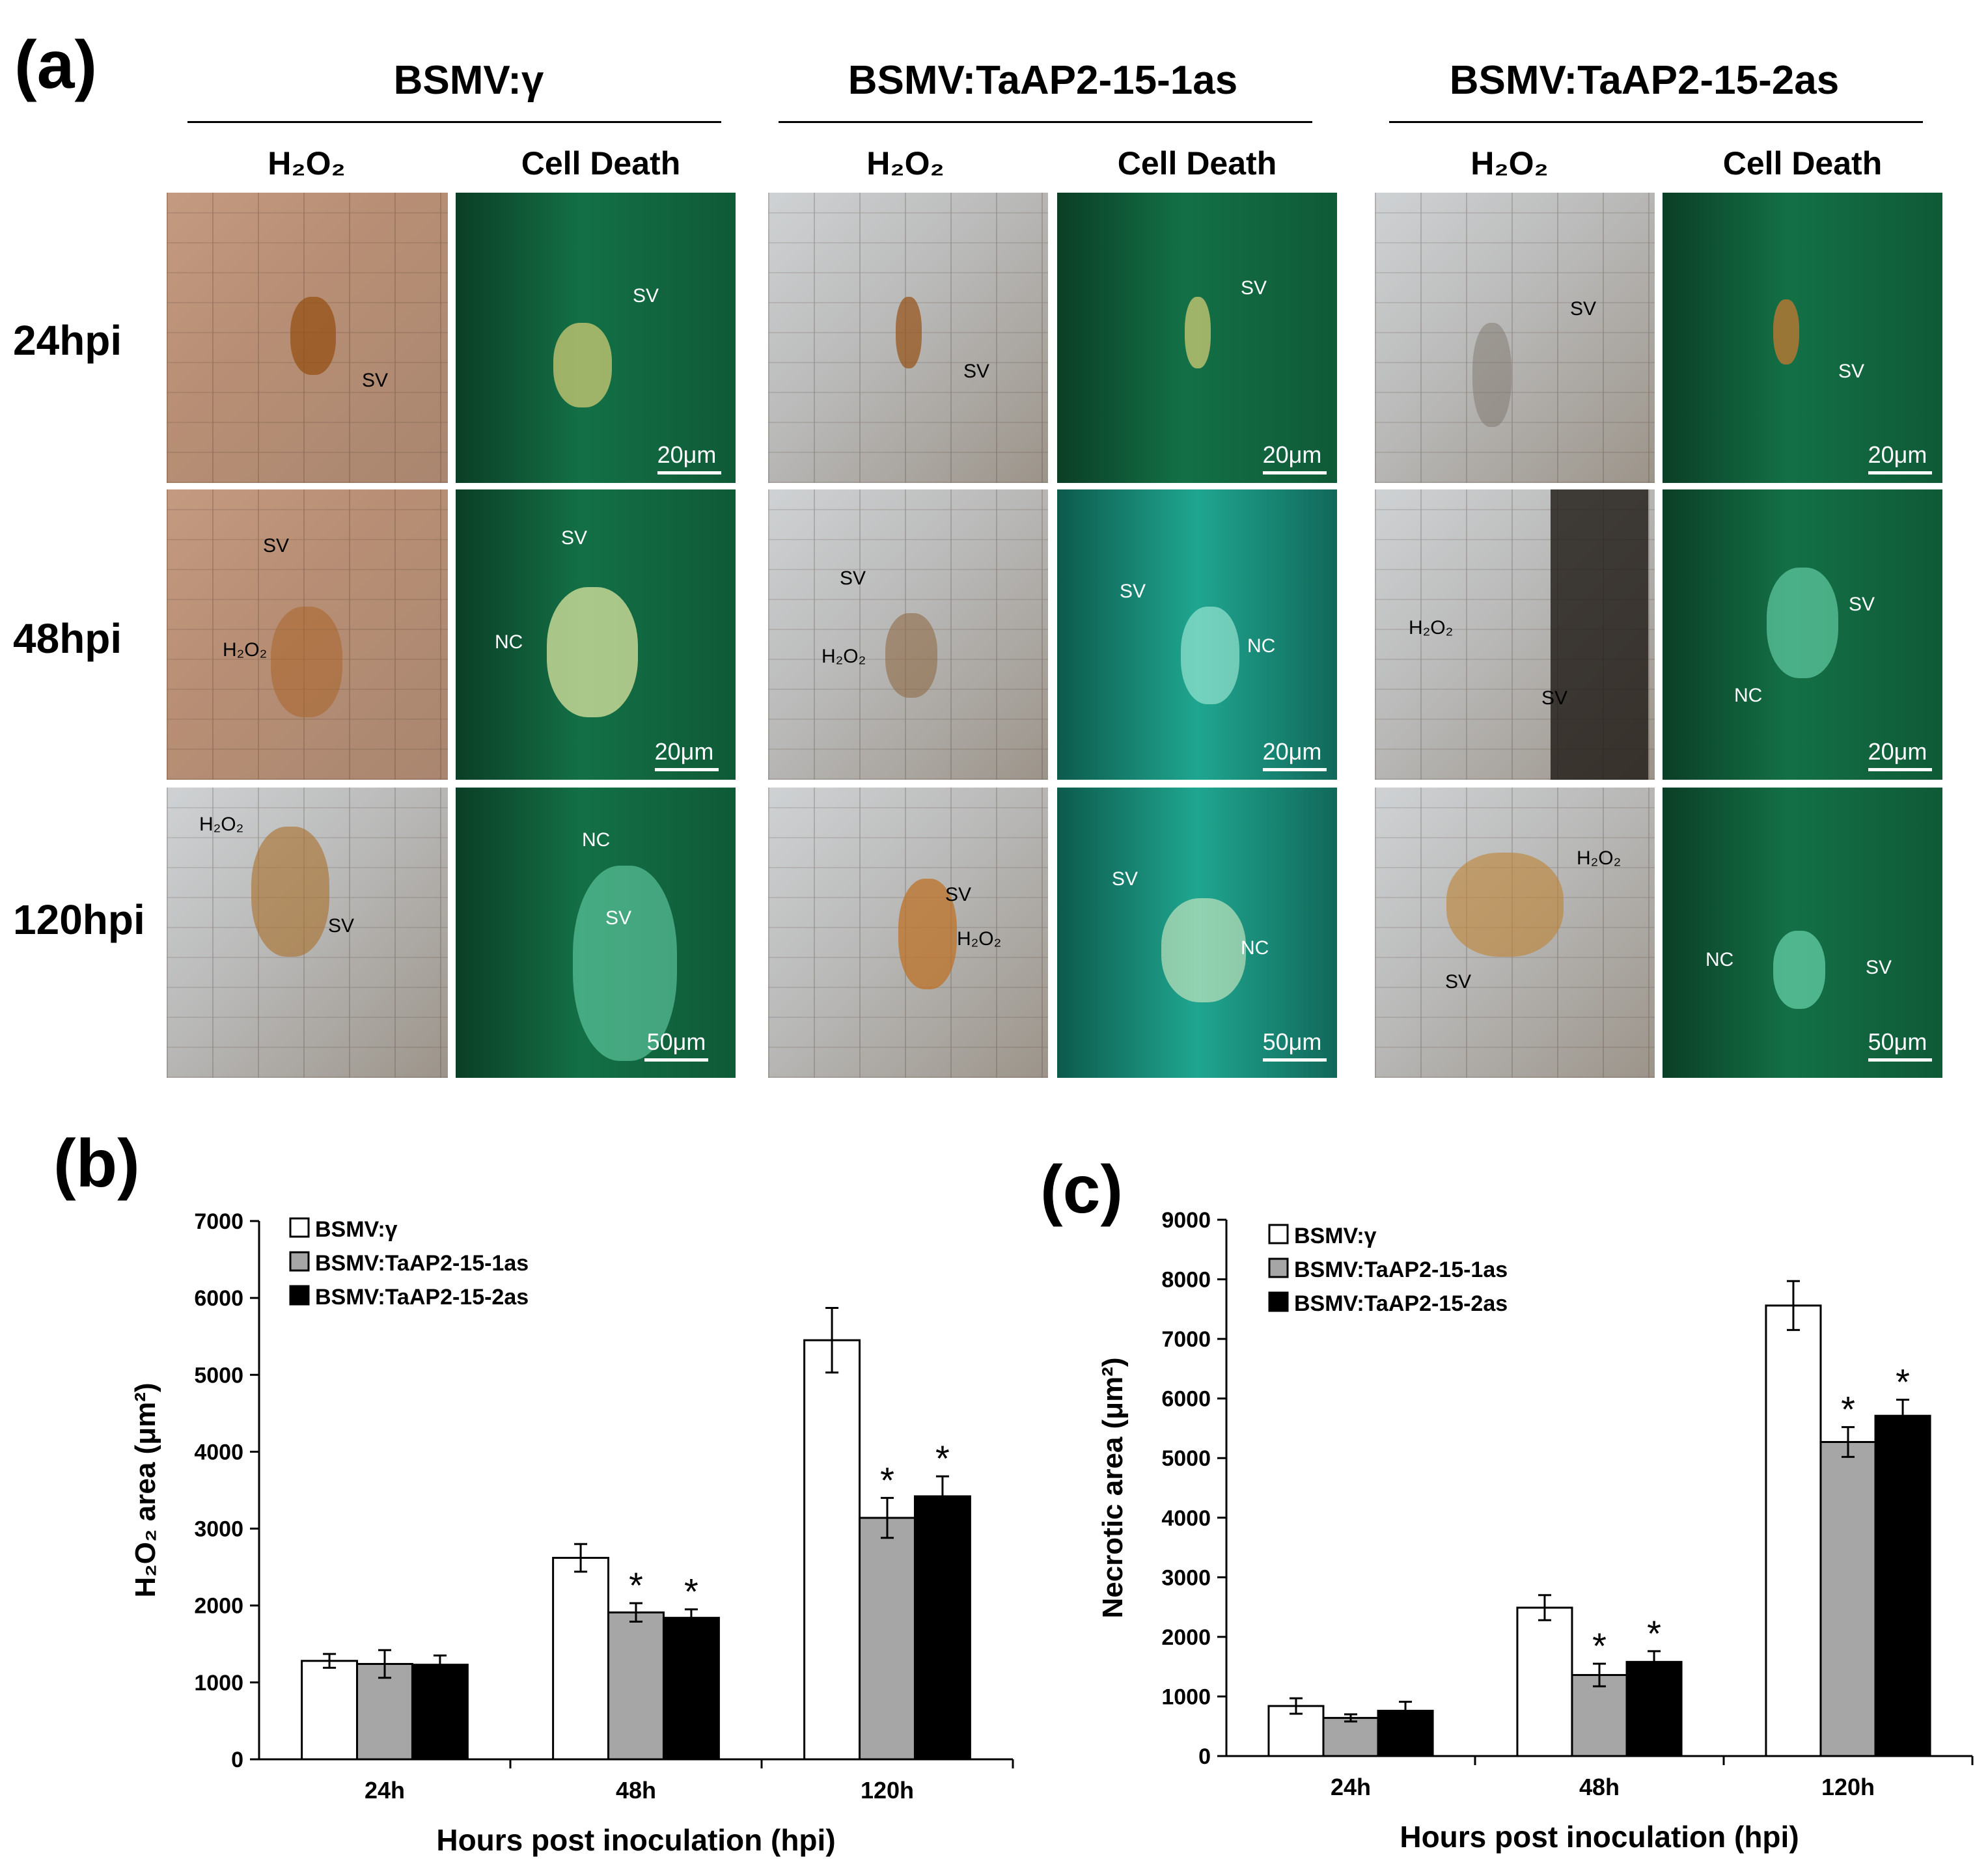 This screenshot has width=1988, height=1868. I want to click on panel-b-label: (b), so click(97, 1164).